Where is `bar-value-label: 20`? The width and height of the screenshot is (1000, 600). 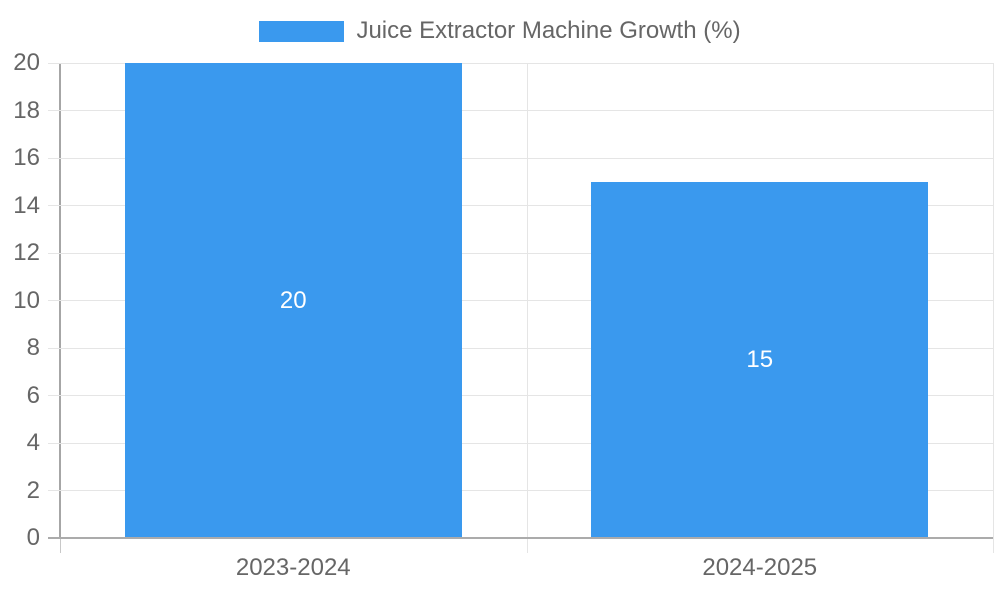 bar-value-label: 20 is located at coordinates (293, 300).